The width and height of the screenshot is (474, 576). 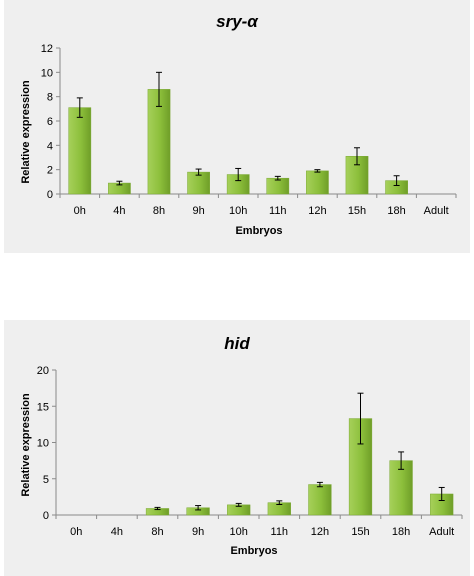 What do you see at coordinates (278, 186) in the screenshot?
I see `bar-11h` at bounding box center [278, 186].